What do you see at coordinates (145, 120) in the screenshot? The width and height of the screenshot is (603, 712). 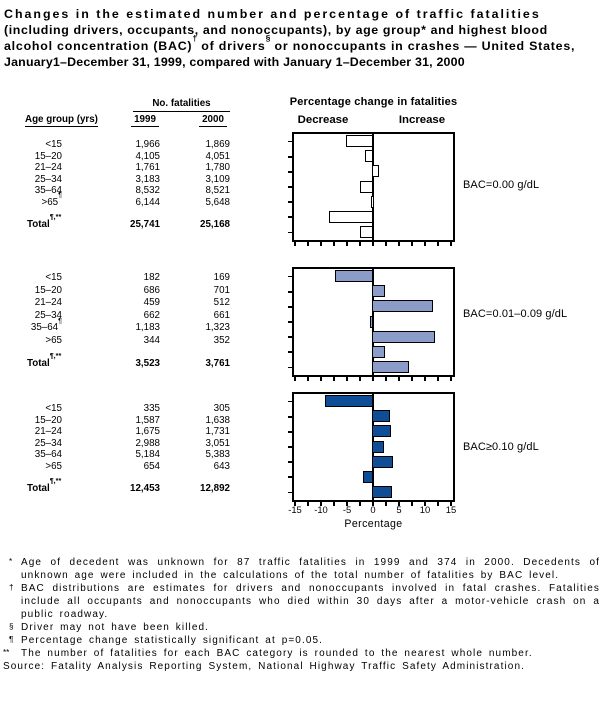 I see `column-header-1999: 1999` at bounding box center [145, 120].